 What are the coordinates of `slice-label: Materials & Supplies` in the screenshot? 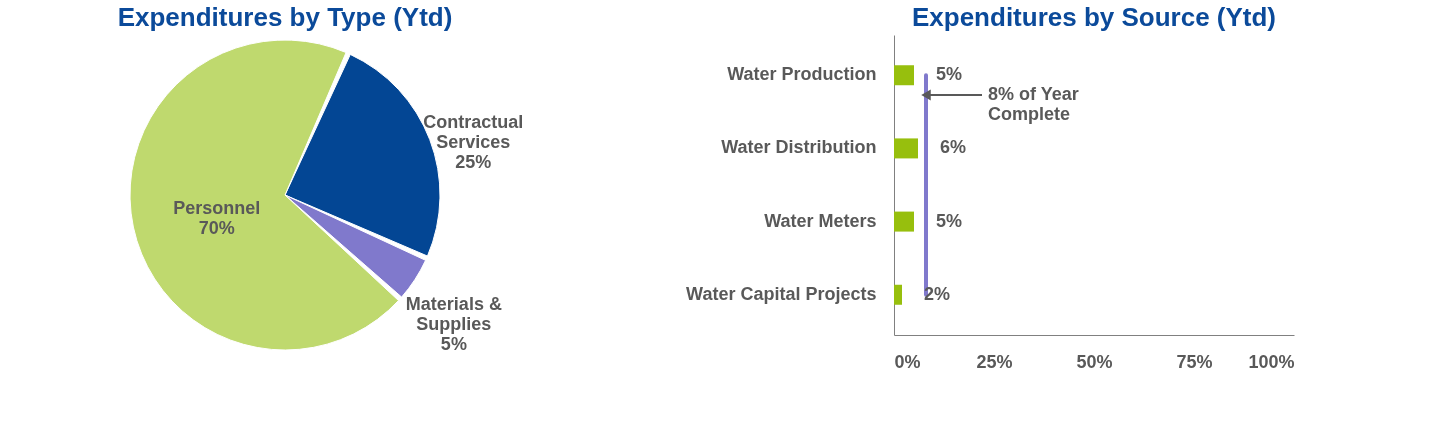 It's located at (453, 313).